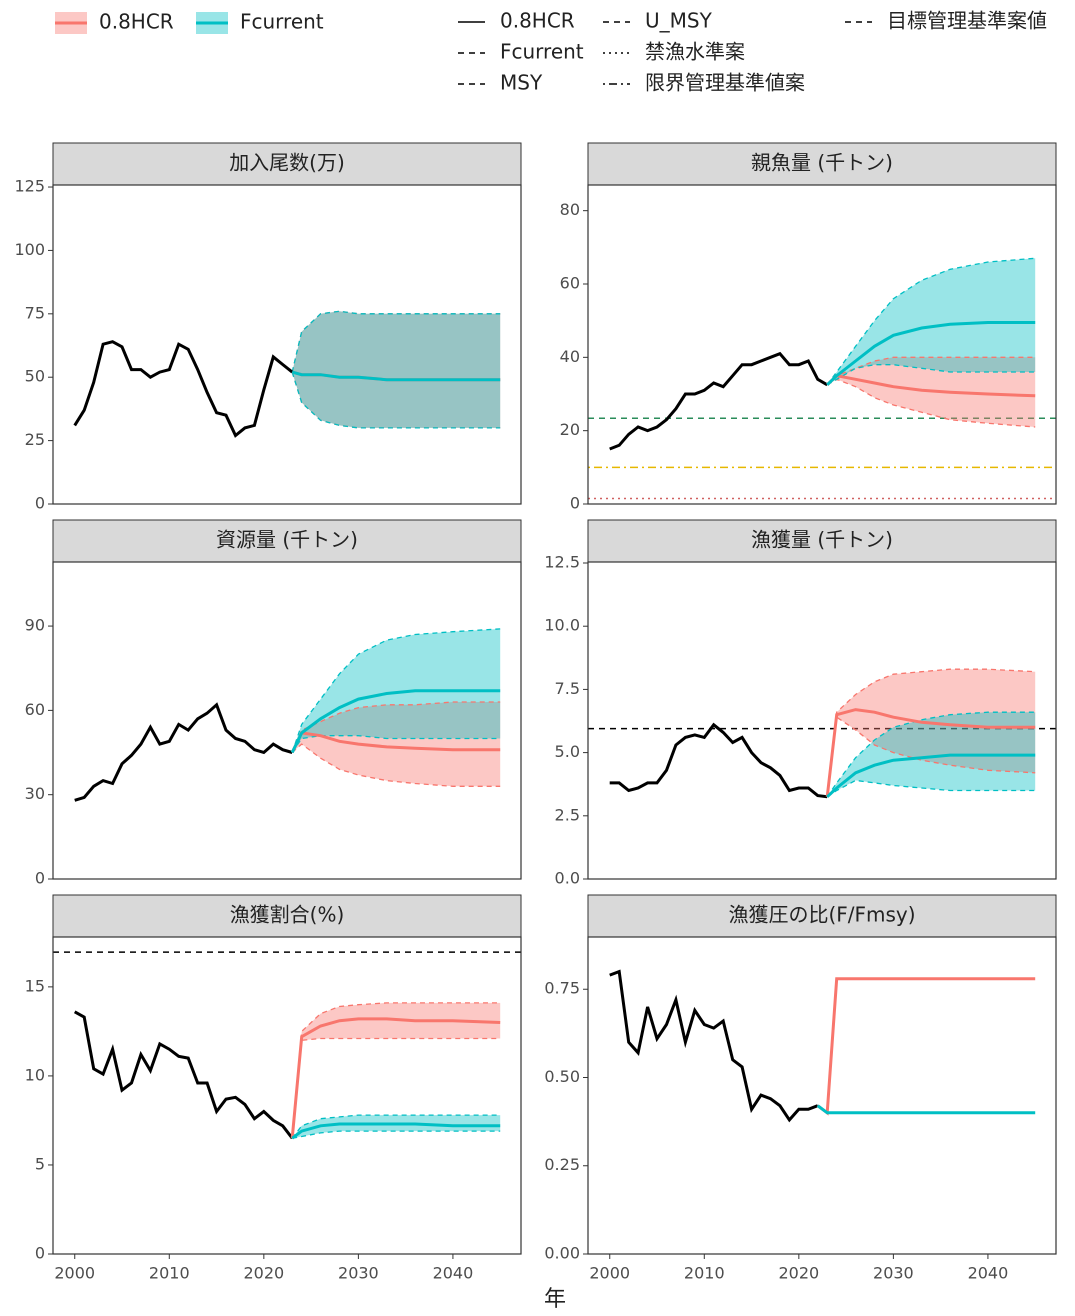  What do you see at coordinates (562, 1164) in the screenshot?
I see `y-tick-label: 0.25` at bounding box center [562, 1164].